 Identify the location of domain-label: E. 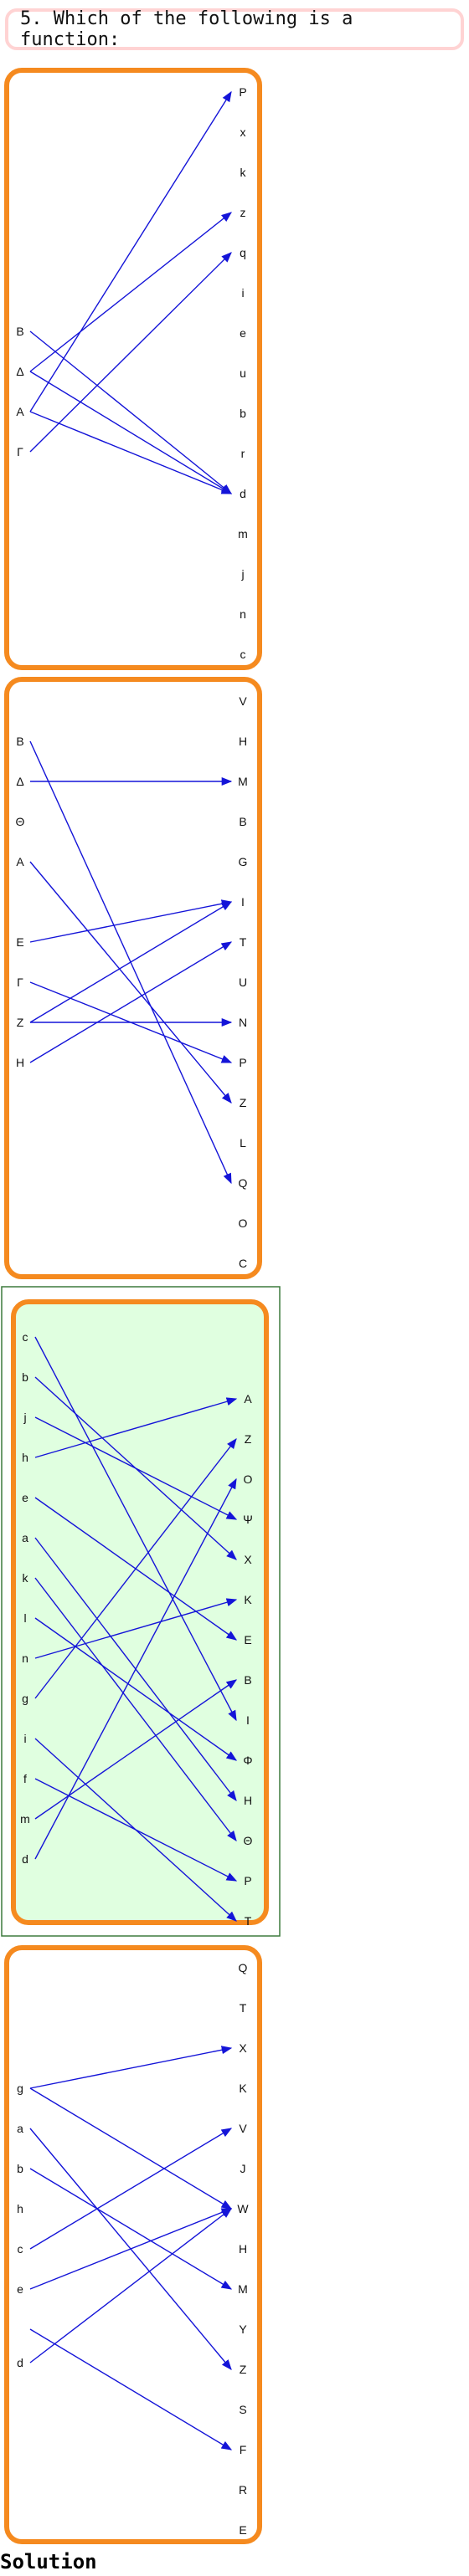
(19, 942).